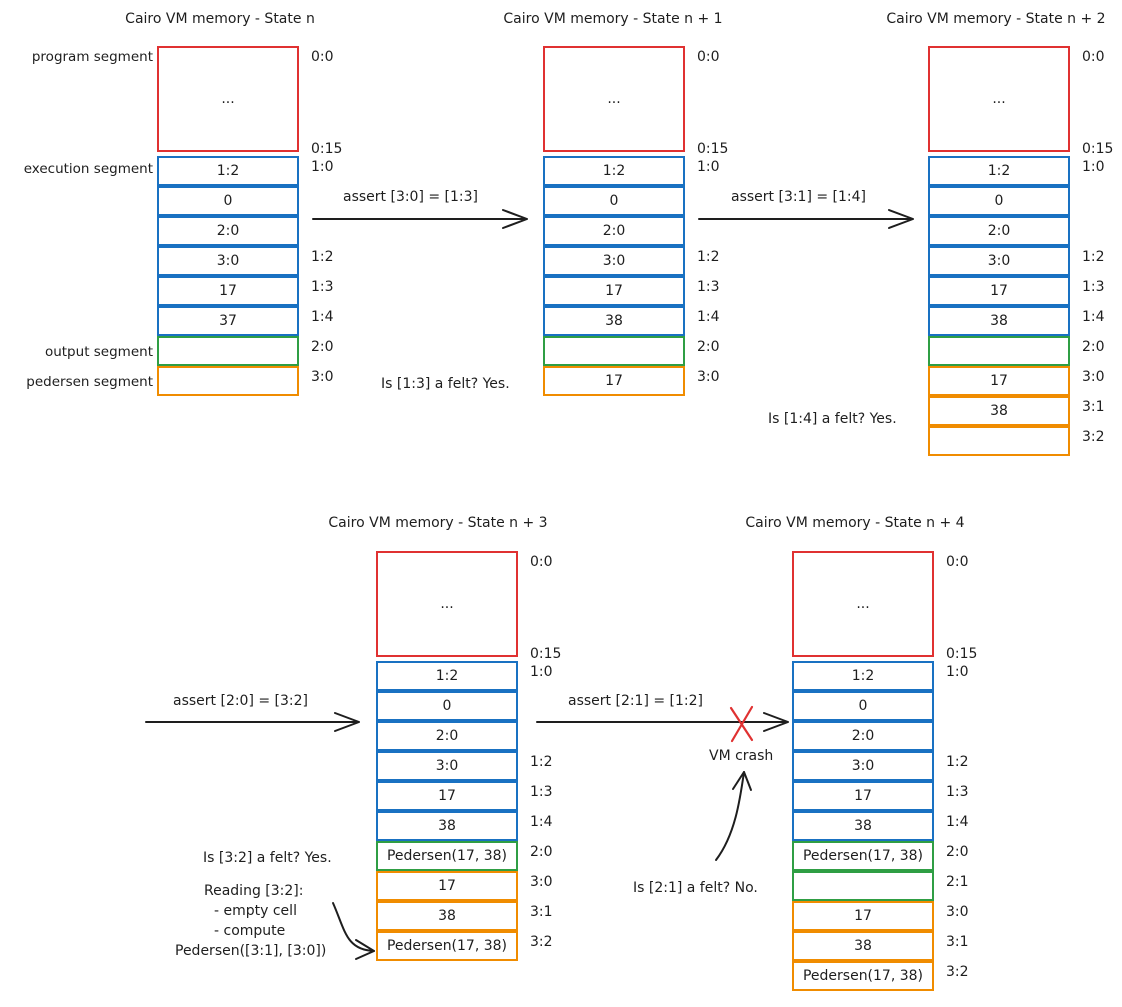  I want to click on transition-label: assert [3:1] = [1:4], so click(799, 197).